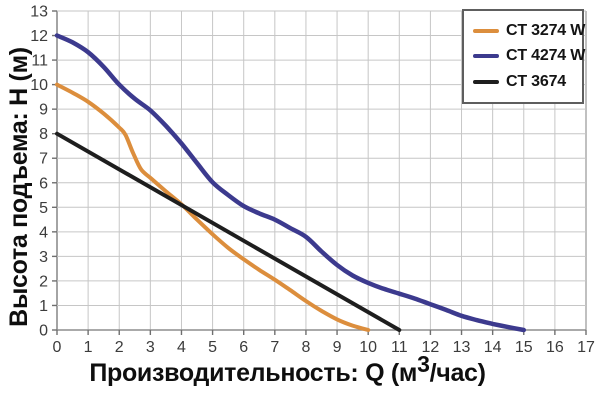 This screenshot has width=600, height=400. What do you see at coordinates (43, 208) in the screenshot?
I see `y-tick-label: 5` at bounding box center [43, 208].